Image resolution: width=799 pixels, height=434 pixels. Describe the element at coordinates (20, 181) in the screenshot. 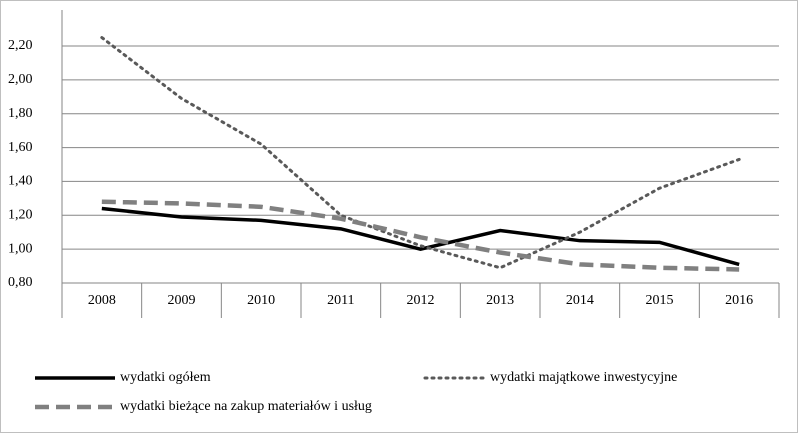

I see `y-tick-label: 1,40` at that location.